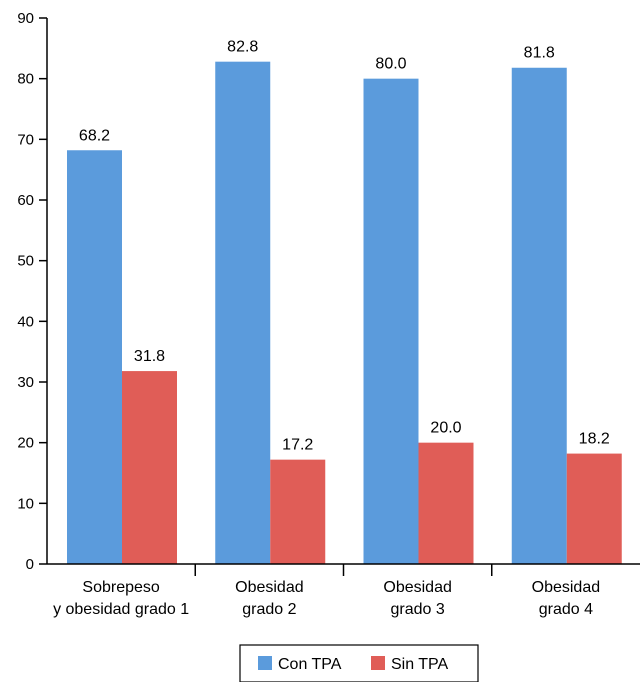 Image resolution: width=641 pixels, height=682 pixels. Describe the element at coordinates (390, 64) in the screenshot. I see `data-label: 80.0` at that location.